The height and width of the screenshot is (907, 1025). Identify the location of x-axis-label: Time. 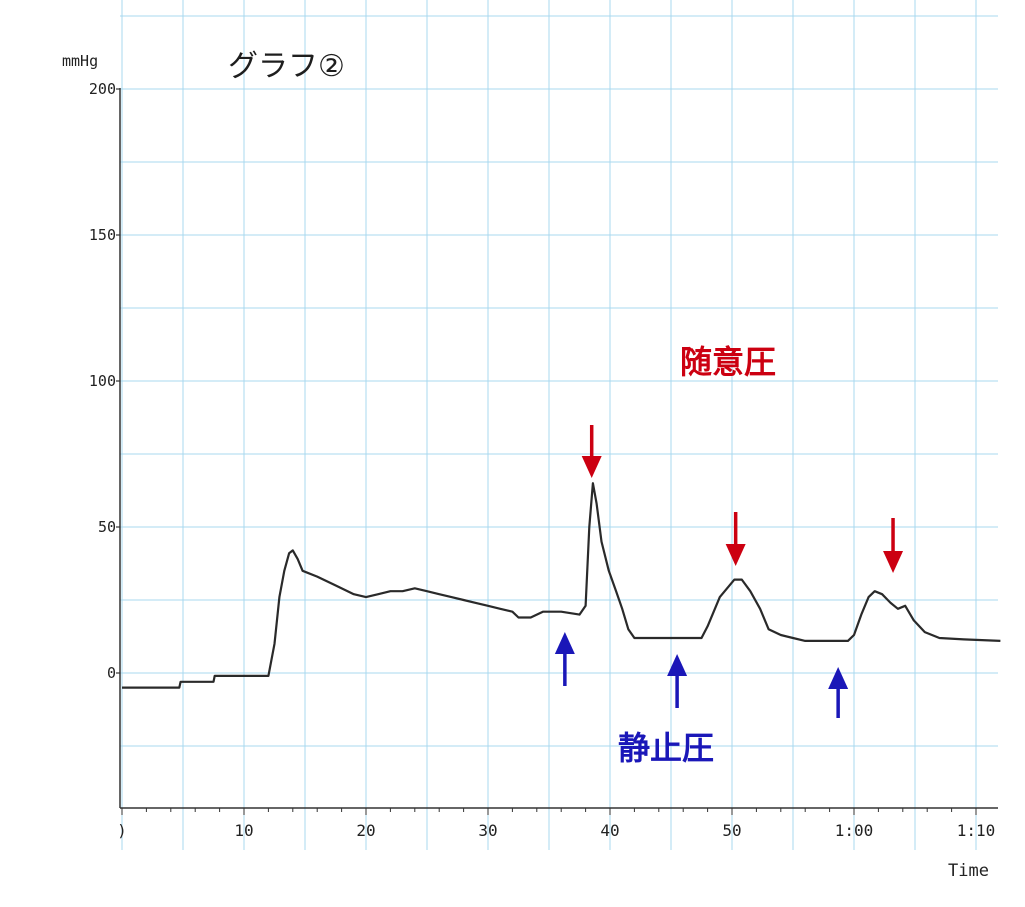
(968, 871).